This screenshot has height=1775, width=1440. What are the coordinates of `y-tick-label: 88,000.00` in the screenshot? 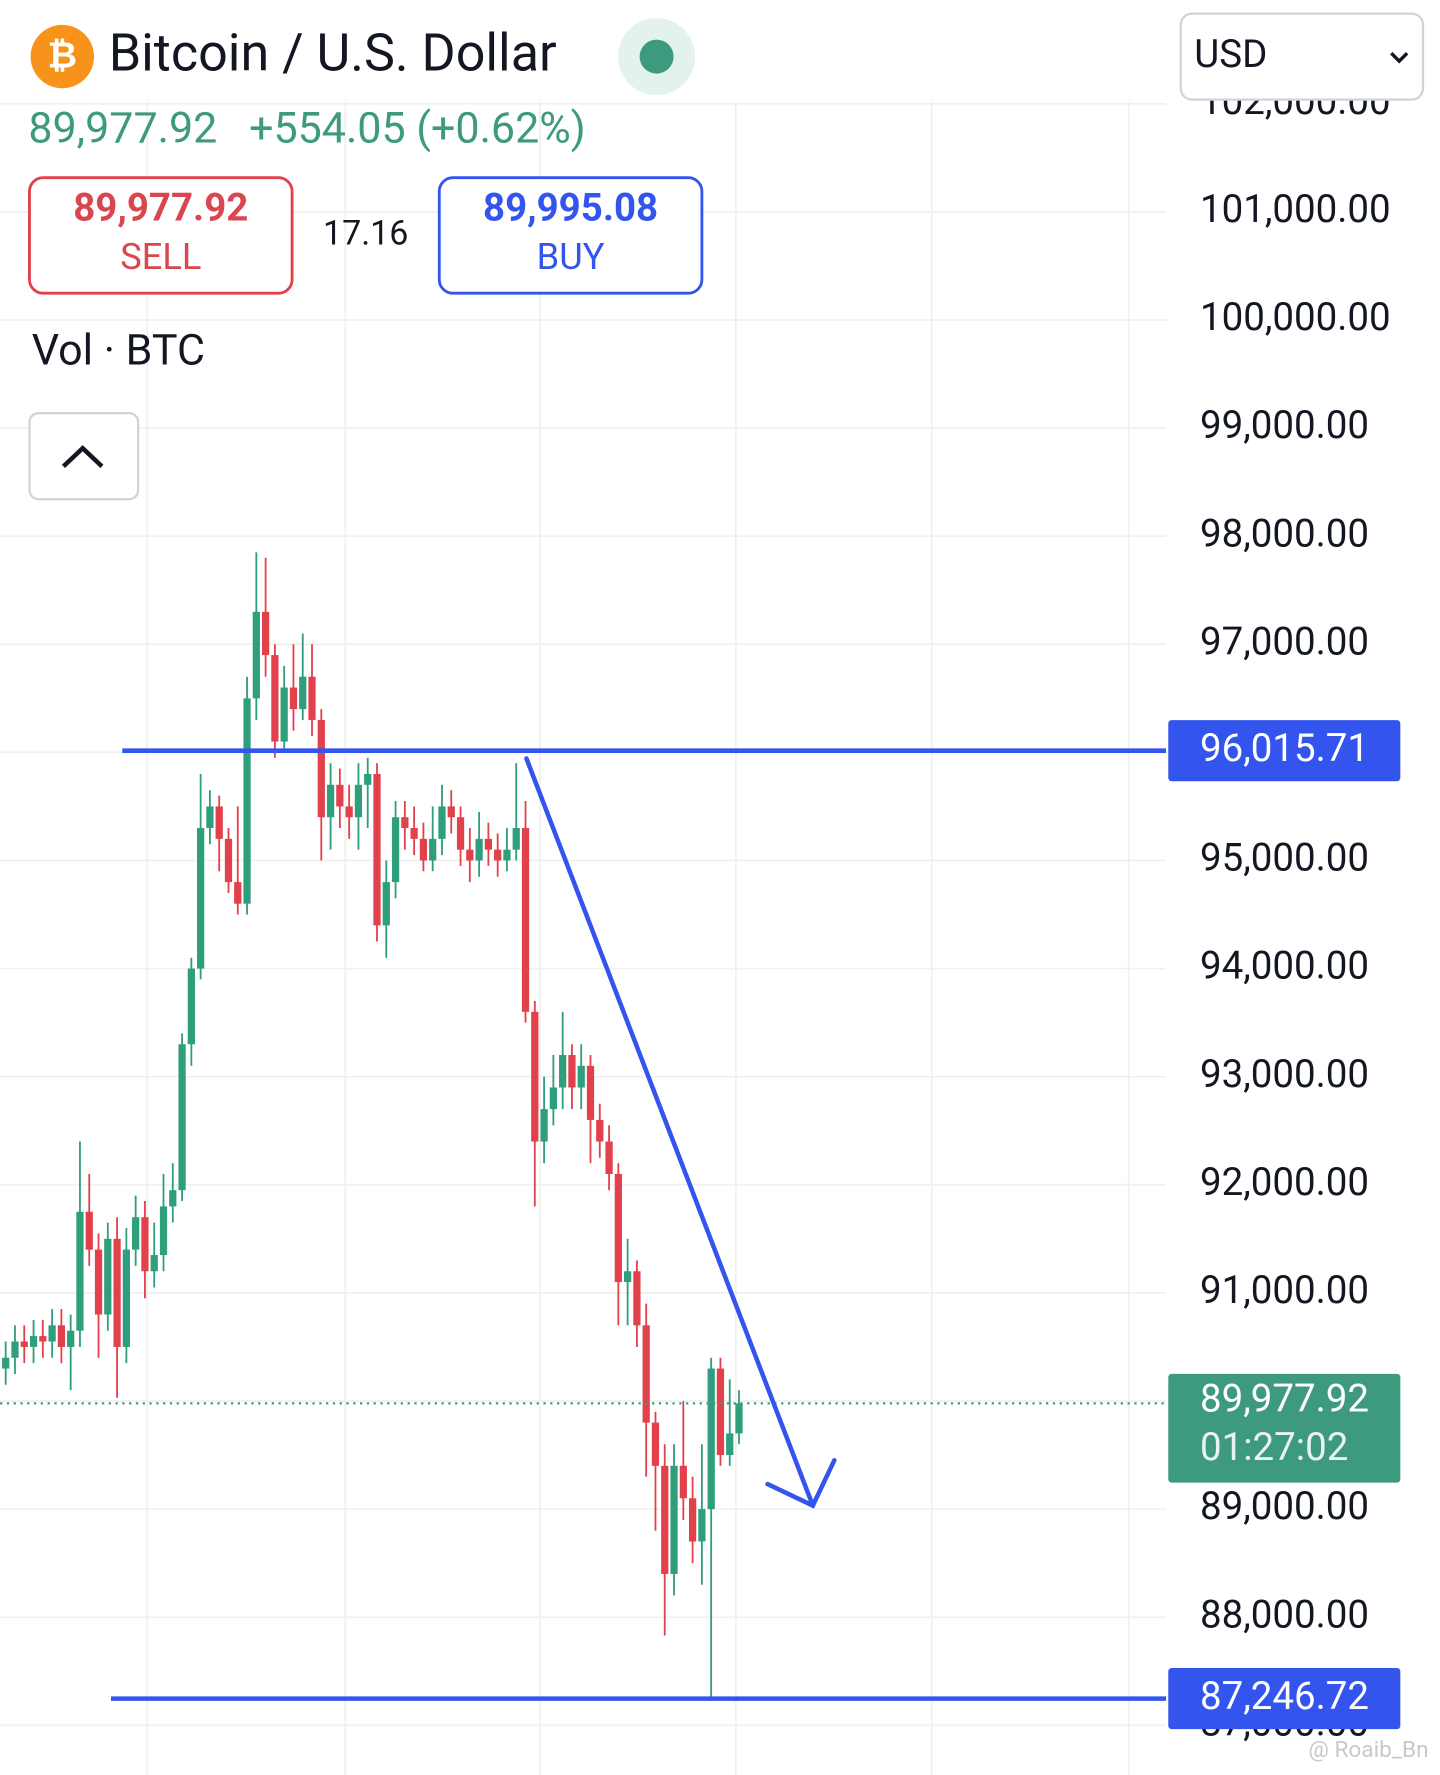 It's located at (1284, 1614).